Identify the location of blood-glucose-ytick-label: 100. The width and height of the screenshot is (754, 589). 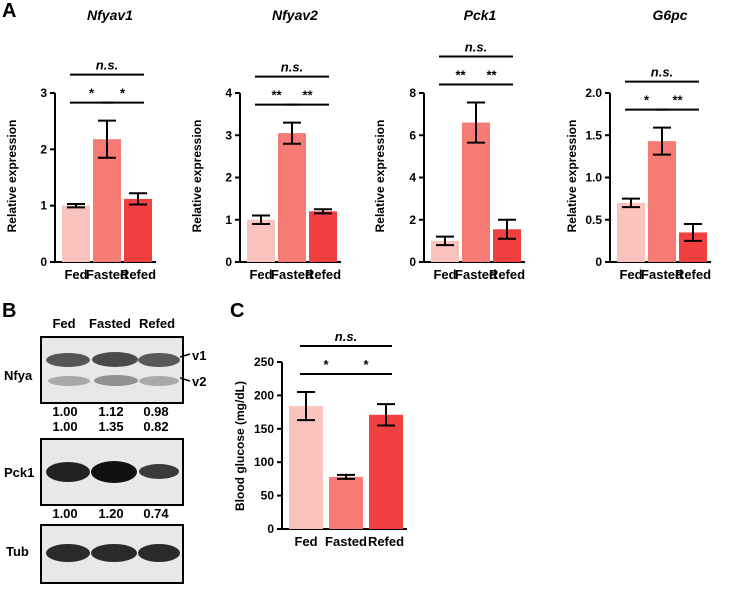
(264, 462).